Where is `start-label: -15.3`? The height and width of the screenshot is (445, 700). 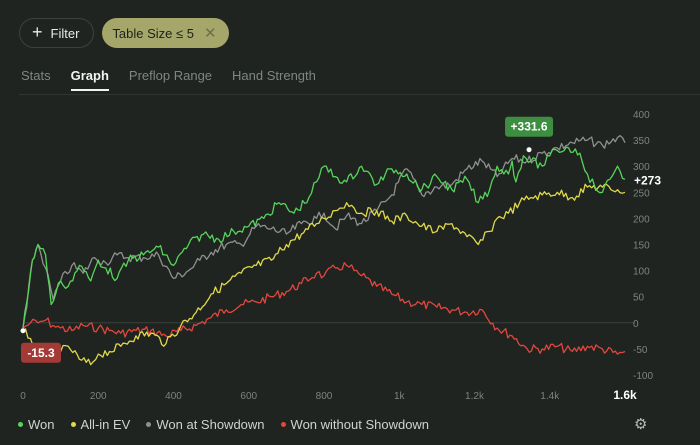
start-label: -15.3 is located at coordinates (41, 353).